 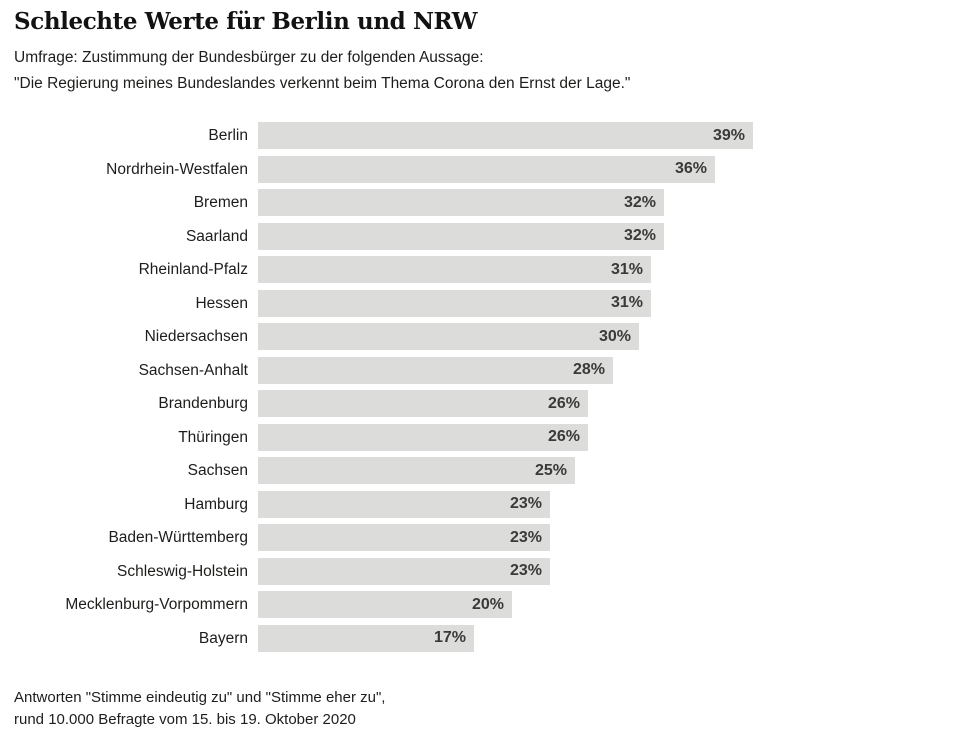 I want to click on category-label: Brandenburg, so click(x=203, y=403).